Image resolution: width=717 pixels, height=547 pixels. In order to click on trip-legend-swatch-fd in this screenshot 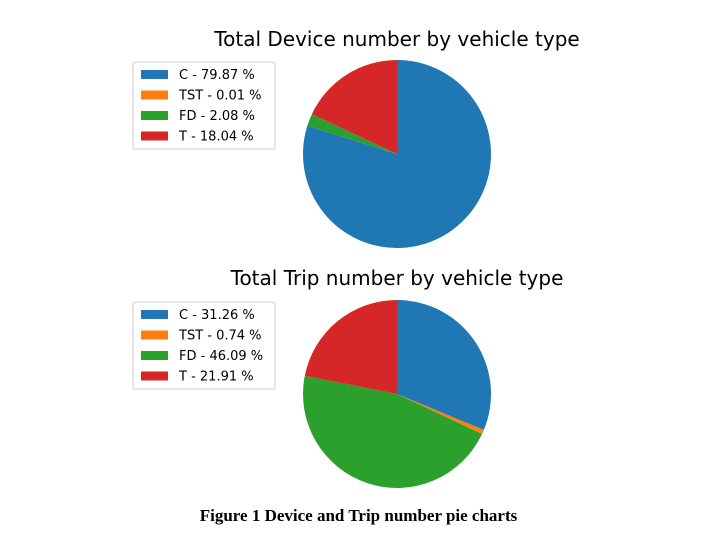, I will do `click(154, 355)`.